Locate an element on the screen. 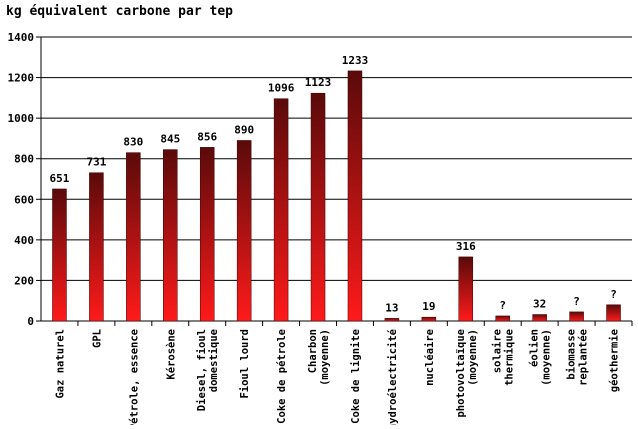 Image resolution: width=638 pixels, height=429 pixels. y-tick-label: 200 is located at coordinates (24, 280).